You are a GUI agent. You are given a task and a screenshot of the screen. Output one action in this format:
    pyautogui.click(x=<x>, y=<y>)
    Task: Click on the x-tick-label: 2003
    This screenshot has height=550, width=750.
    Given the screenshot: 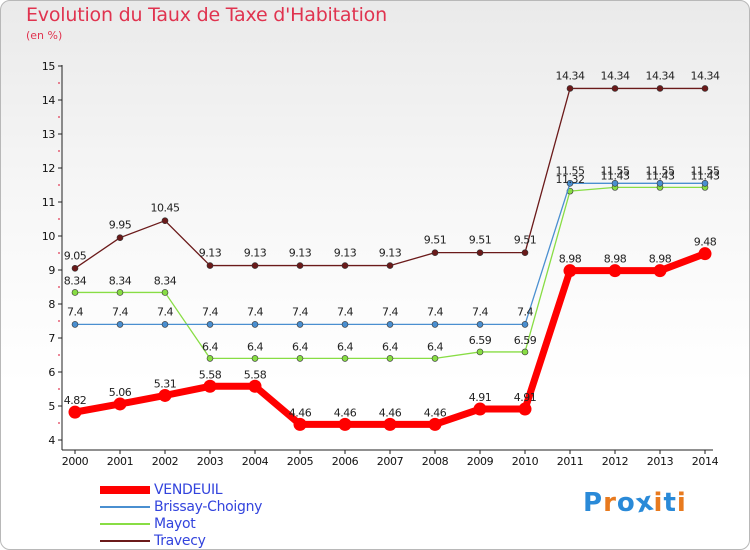 What is the action you would take?
    pyautogui.click(x=210, y=461)
    